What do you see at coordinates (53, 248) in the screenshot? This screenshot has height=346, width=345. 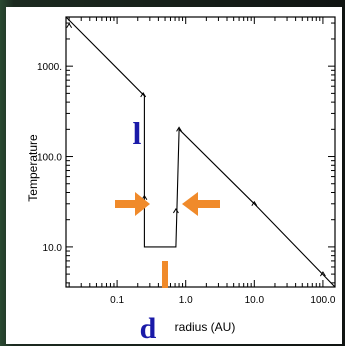 I see `y-tick-label: 10.0` at bounding box center [53, 248].